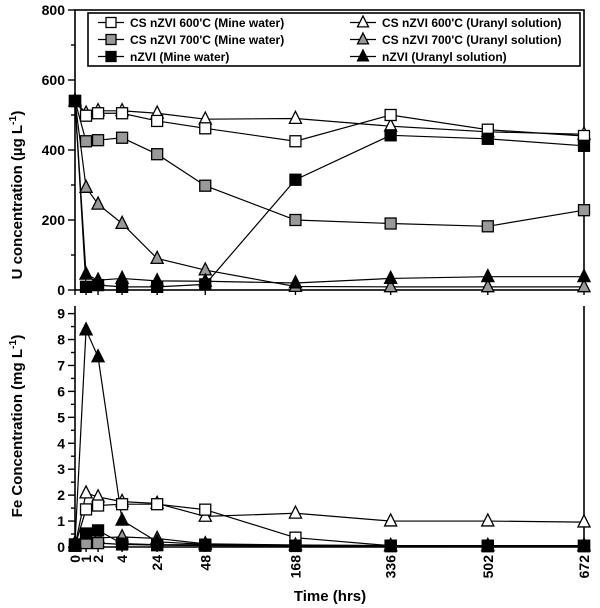 The width and height of the screenshot is (600, 608). Describe the element at coordinates (207, 40) in the screenshot. I see `legend-label: CS nZVI 700'C (Mine water)` at that location.